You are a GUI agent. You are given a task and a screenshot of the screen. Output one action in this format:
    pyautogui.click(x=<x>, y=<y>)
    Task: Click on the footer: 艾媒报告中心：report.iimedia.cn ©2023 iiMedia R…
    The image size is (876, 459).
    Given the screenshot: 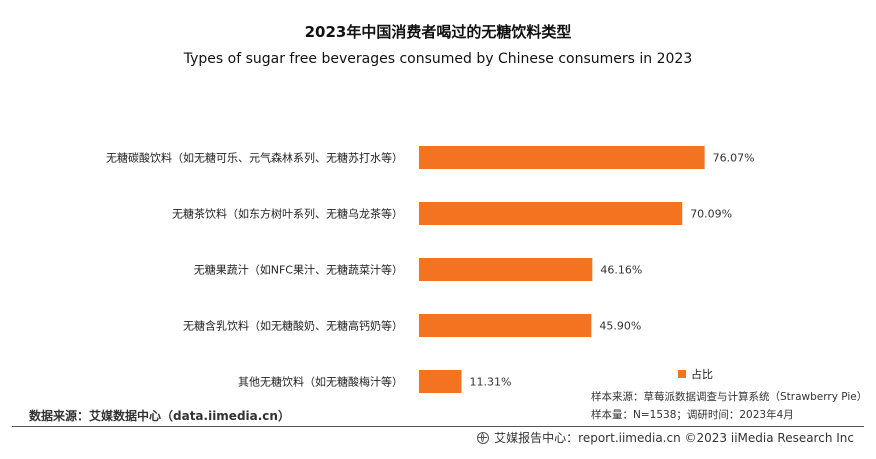 What is the action you would take?
    pyautogui.click(x=665, y=437)
    